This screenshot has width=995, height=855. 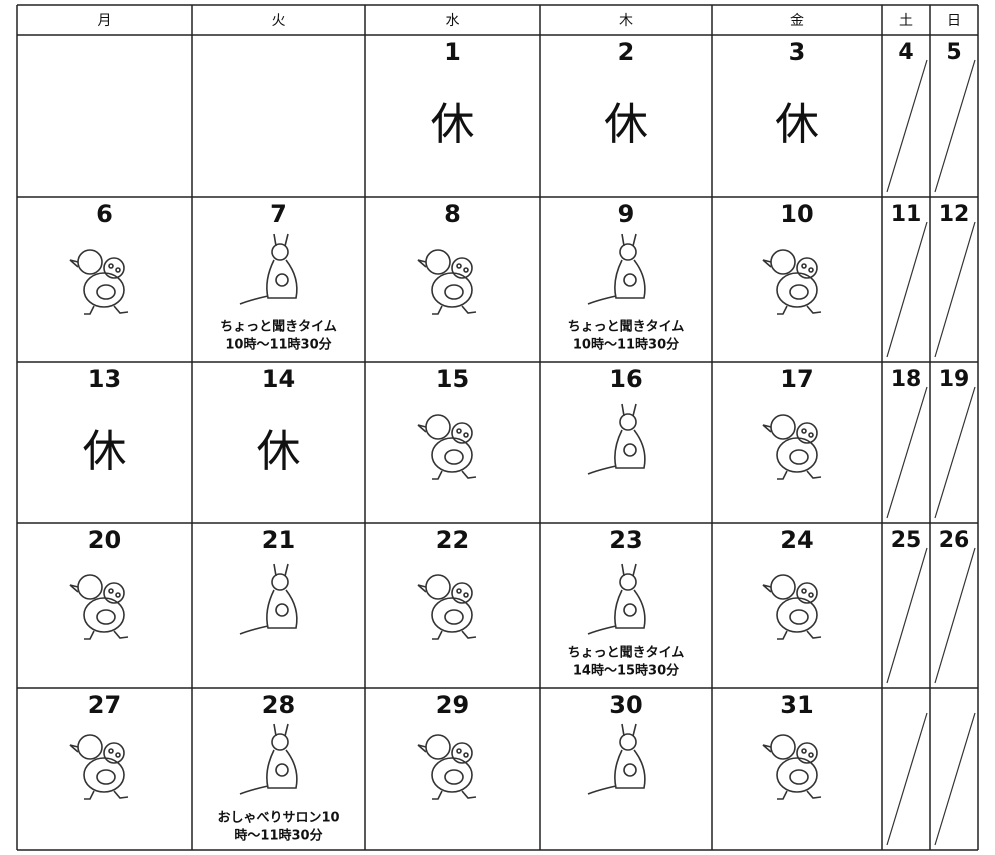 What do you see at coordinates (906, 21) in the screenshot?
I see `weekday-header: 土` at bounding box center [906, 21].